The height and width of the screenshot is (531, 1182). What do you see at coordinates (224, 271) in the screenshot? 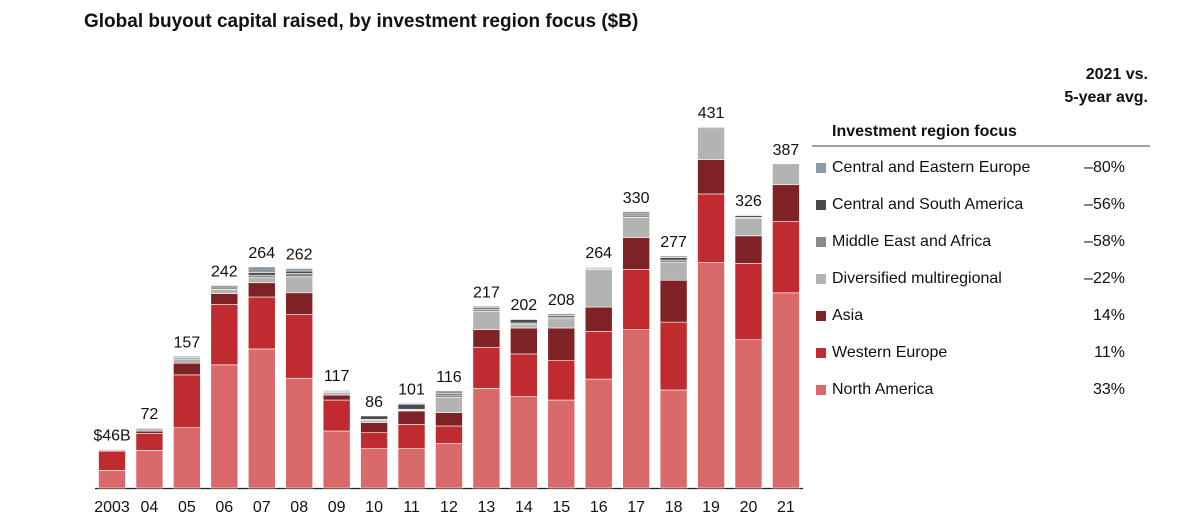
I see `total-label: 242` at bounding box center [224, 271].